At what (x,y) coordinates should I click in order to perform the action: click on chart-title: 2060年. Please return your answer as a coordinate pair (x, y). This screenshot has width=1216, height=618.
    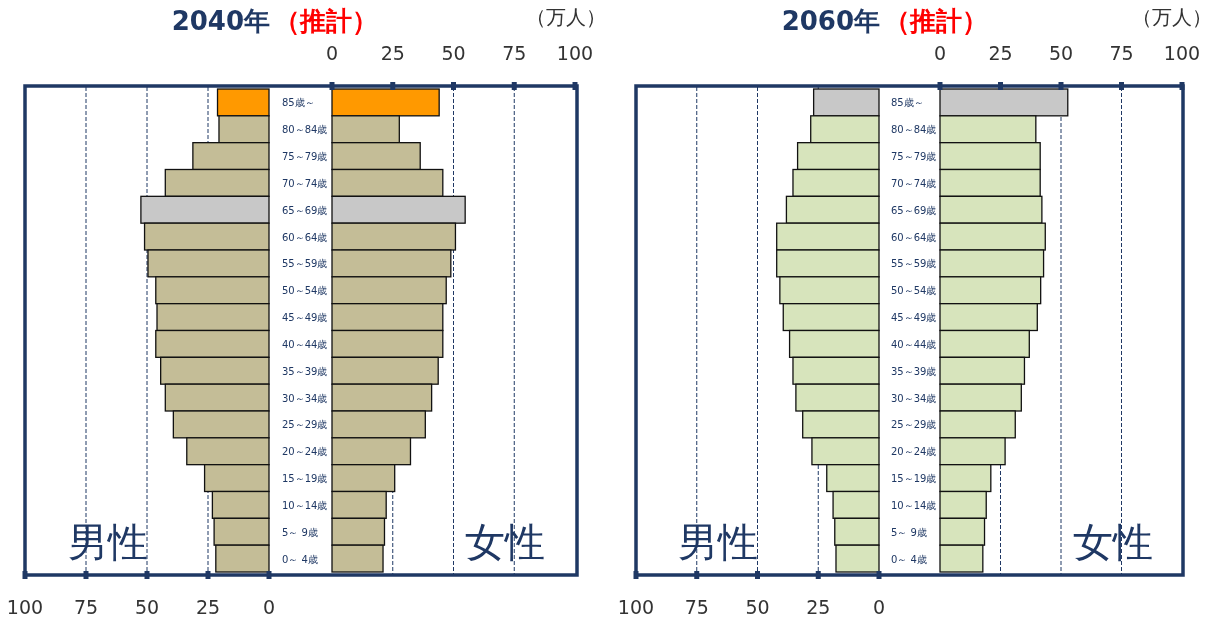
    Looking at the image, I should click on (830, 21).